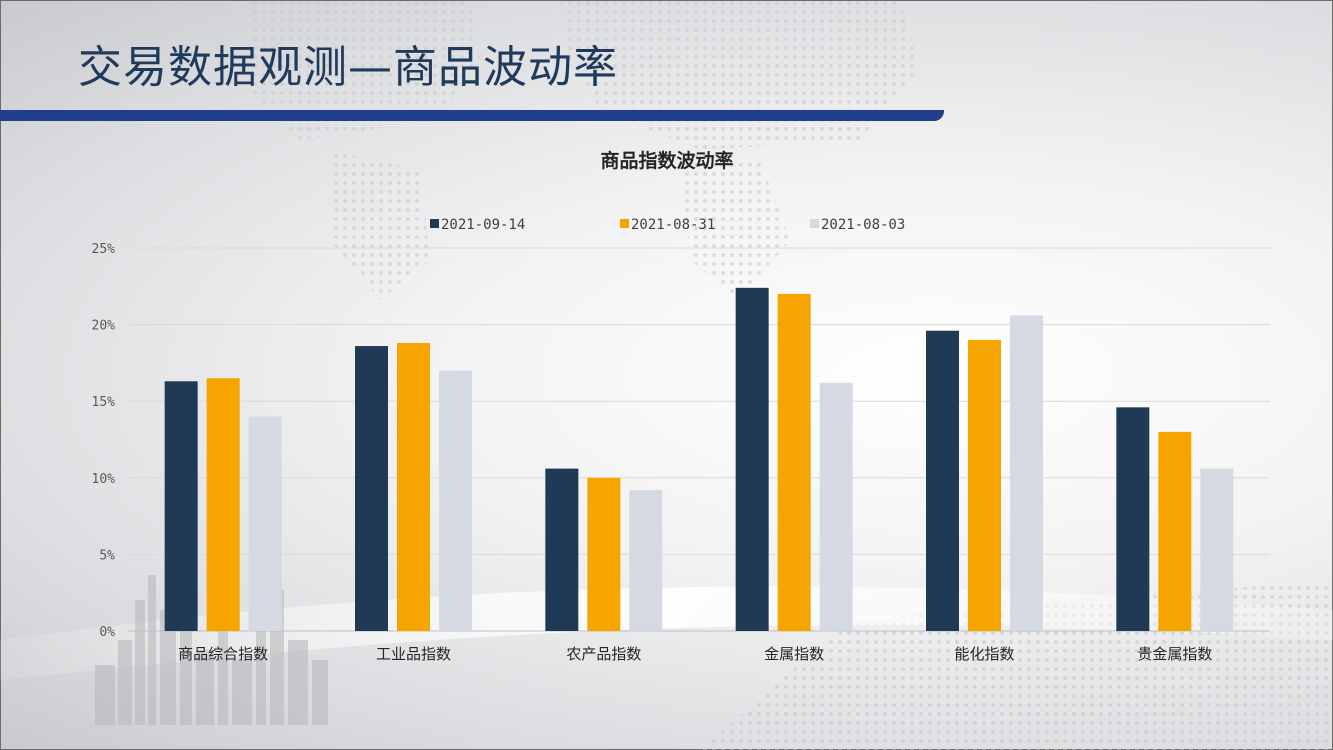 This screenshot has height=750, width=1333. Describe the element at coordinates (104, 249) in the screenshot. I see `y-tick-label: 25%` at that location.